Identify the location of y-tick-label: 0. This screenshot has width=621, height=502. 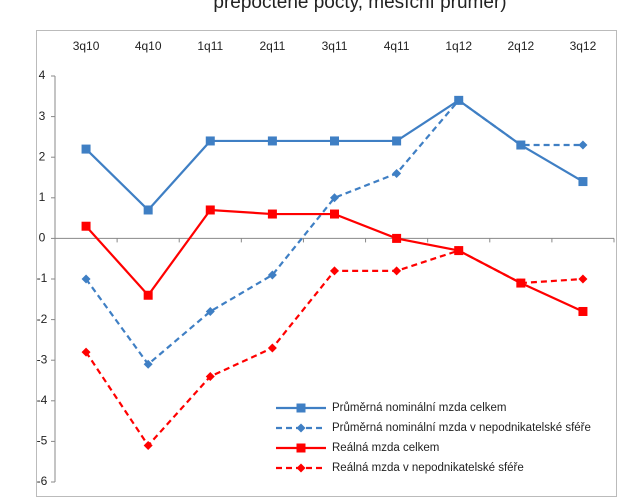
(42, 238).